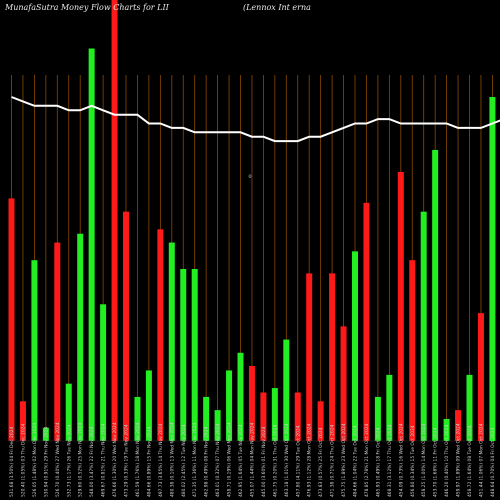 This screenshot has width=500, height=500. I want to click on x-tick-label: 497.73 (3.65%) 14 Thu Nov 2024, so click(161, 460).